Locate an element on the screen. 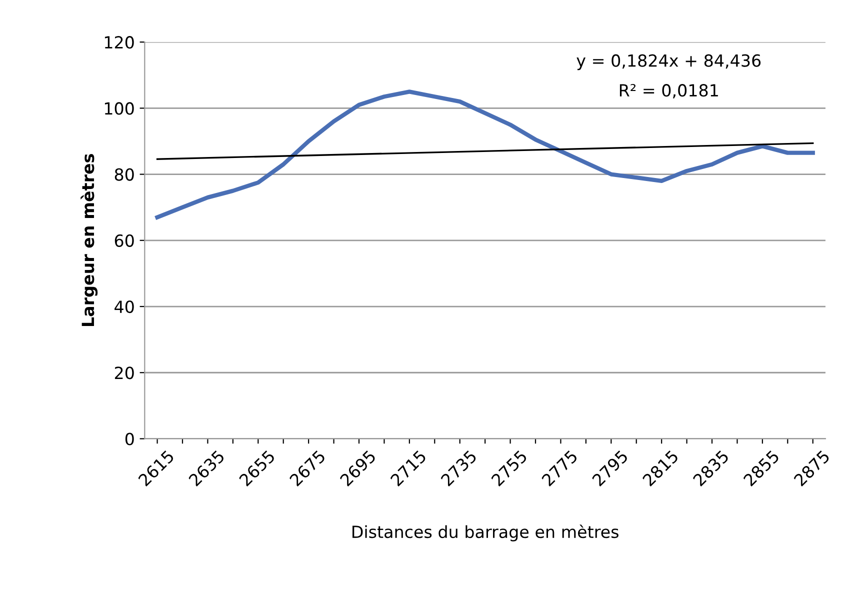 This screenshot has width=851, height=601. y-tick-label: 60 is located at coordinates (124, 240).